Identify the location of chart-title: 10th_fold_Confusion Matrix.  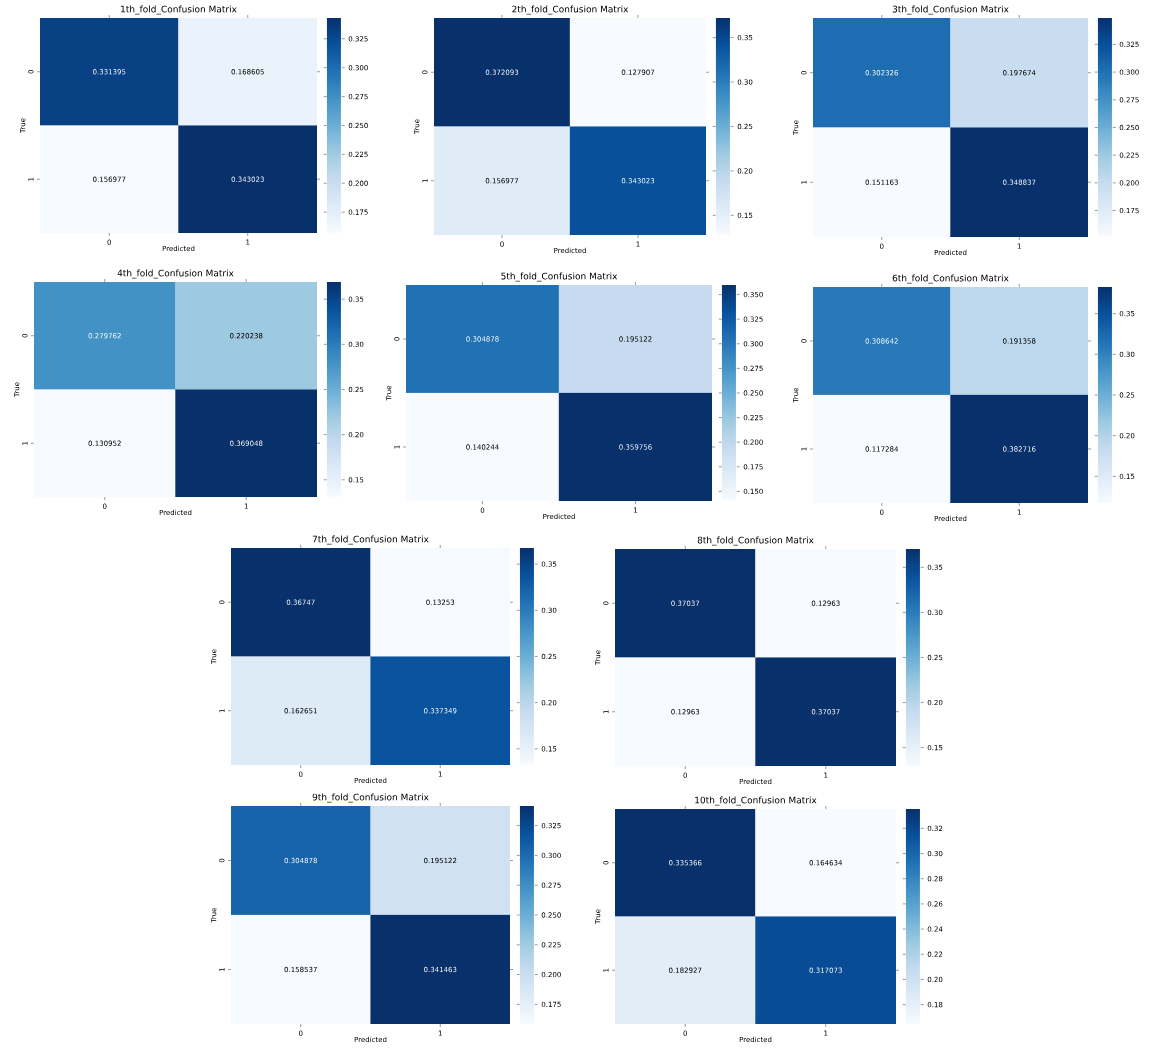
(756, 801).